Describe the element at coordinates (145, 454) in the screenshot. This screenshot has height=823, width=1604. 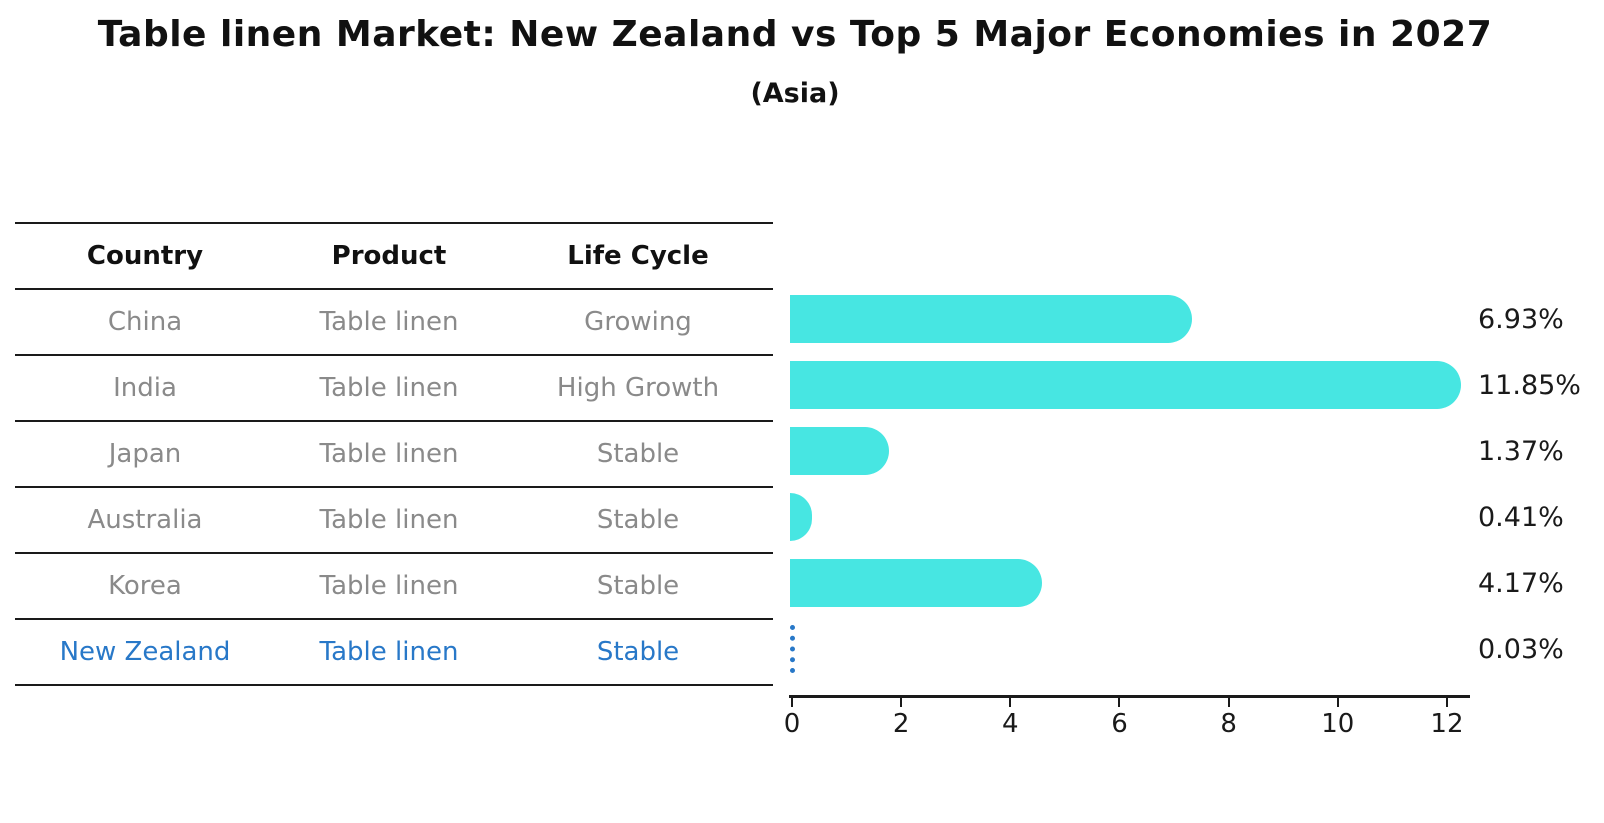
I see `country-cell: Japan` at that location.